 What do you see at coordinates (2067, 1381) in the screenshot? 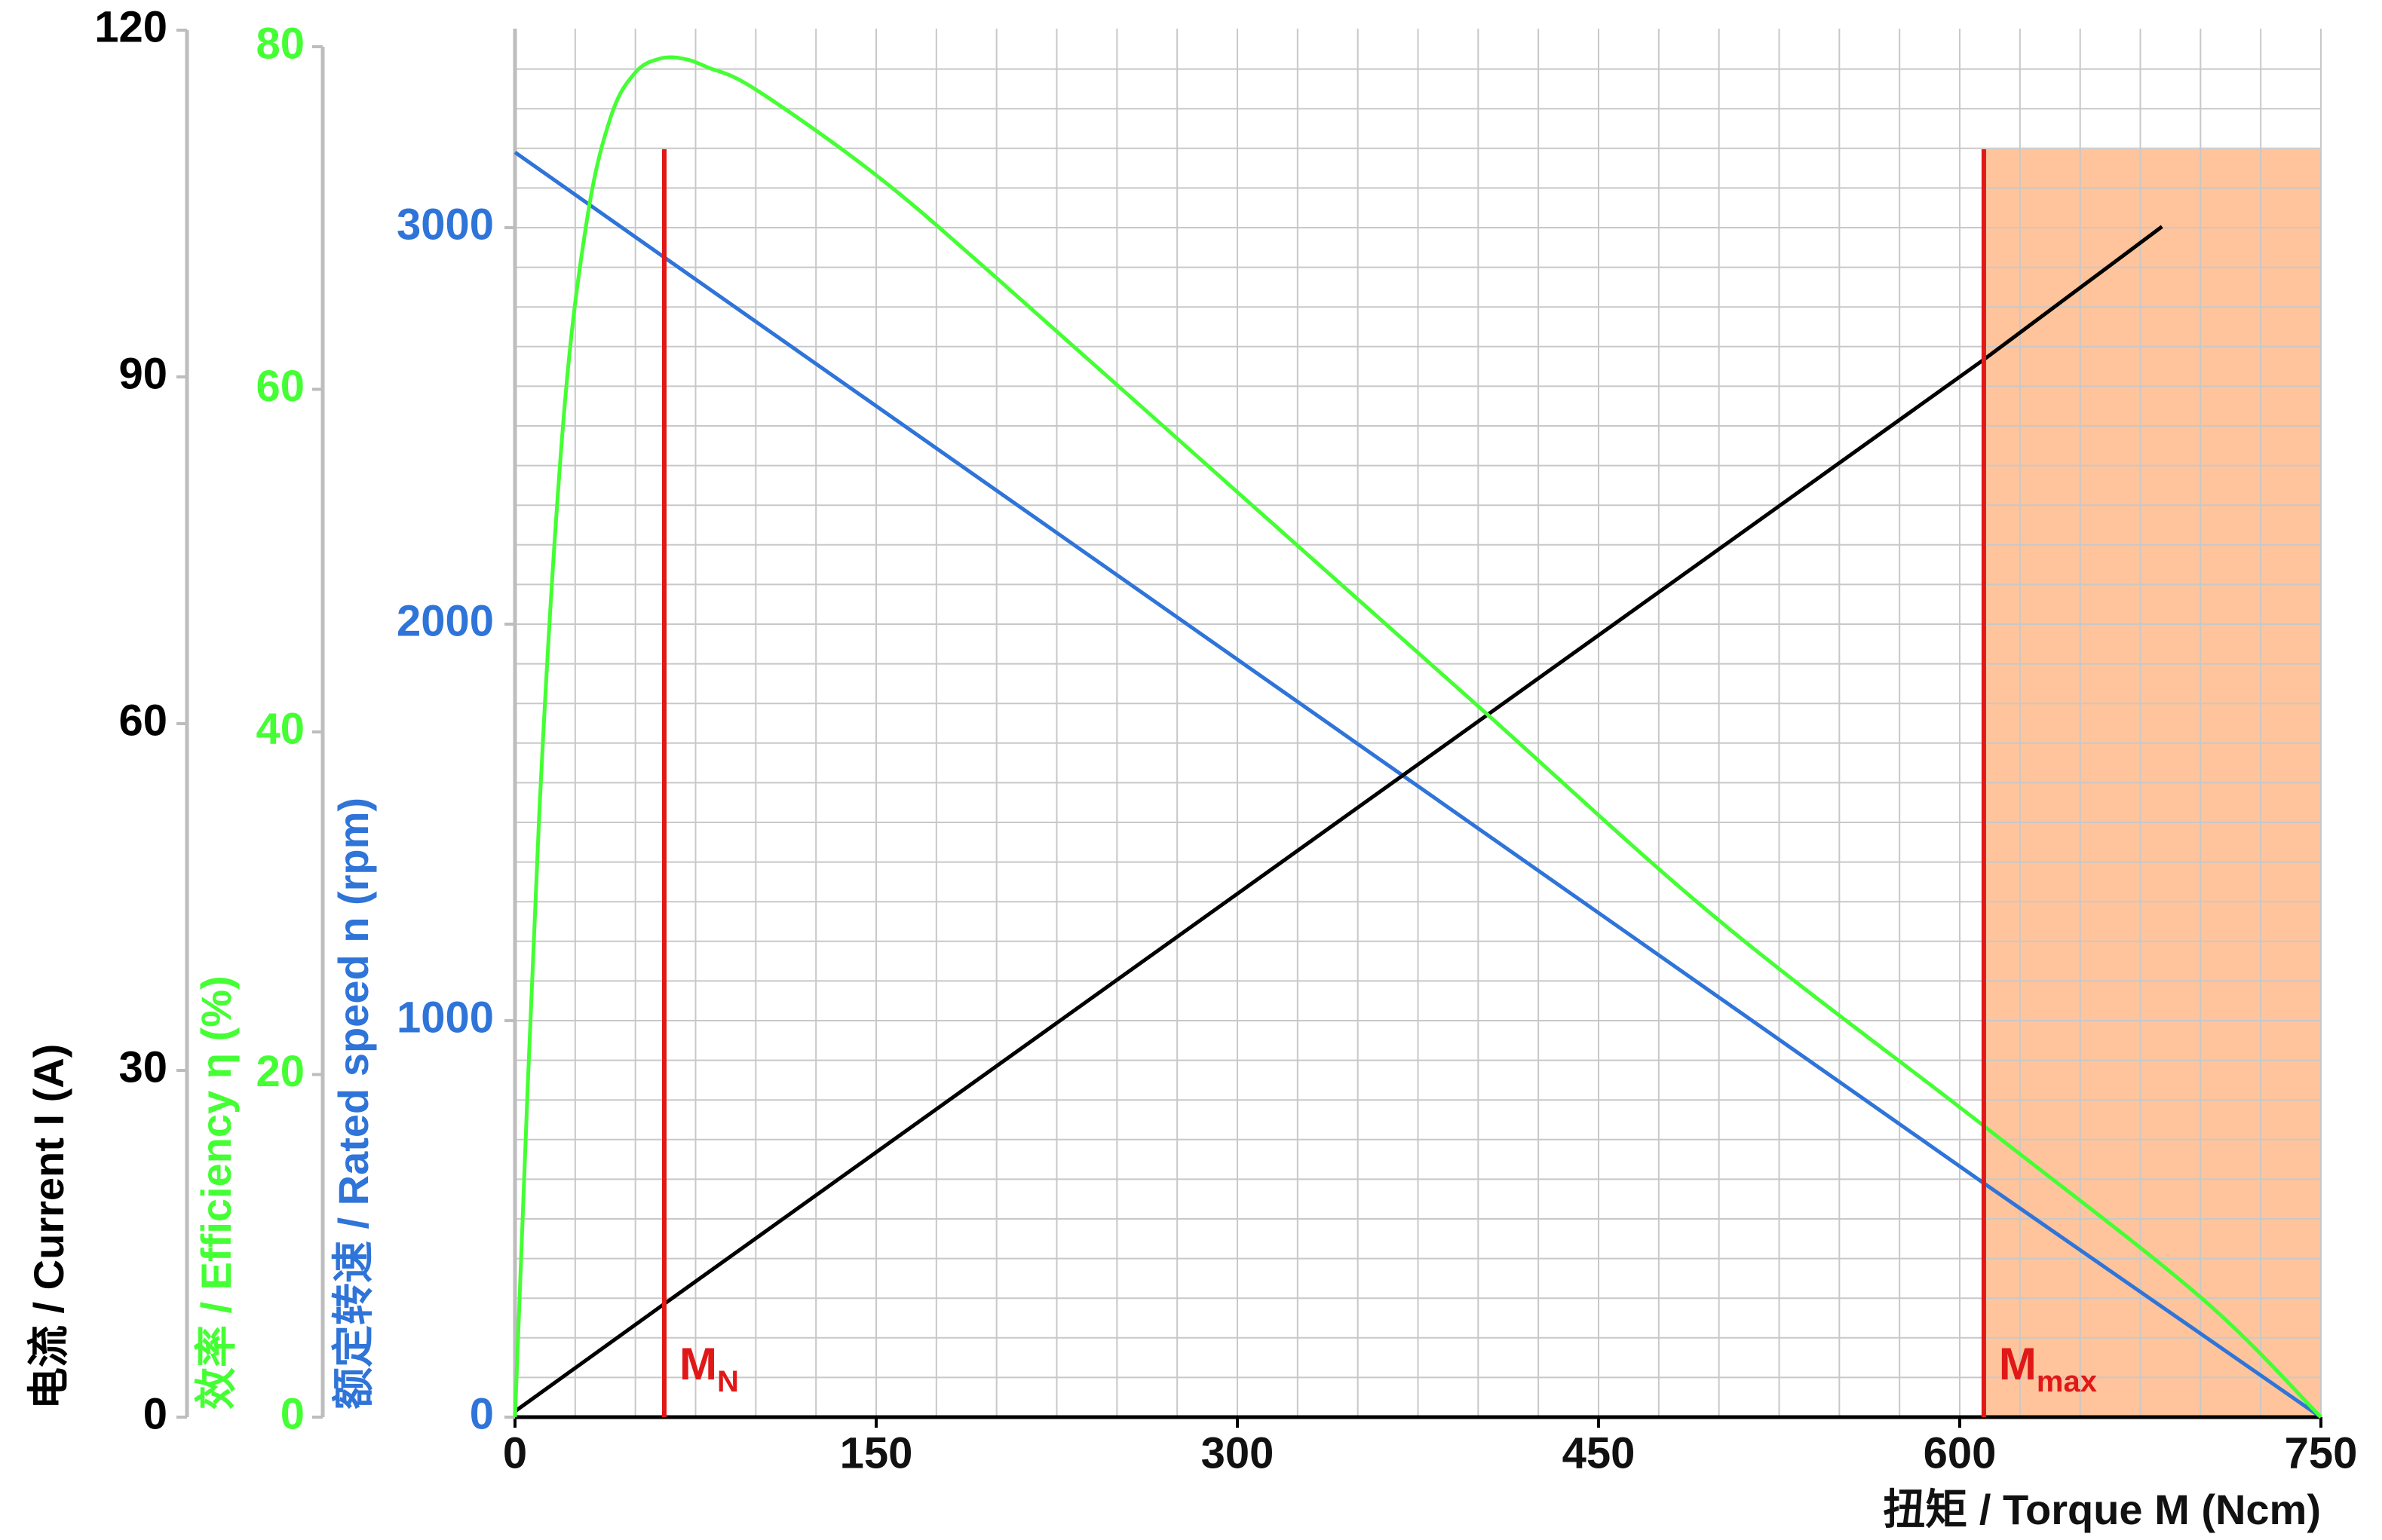
I see `marker-label-subscript: max` at bounding box center [2067, 1381].